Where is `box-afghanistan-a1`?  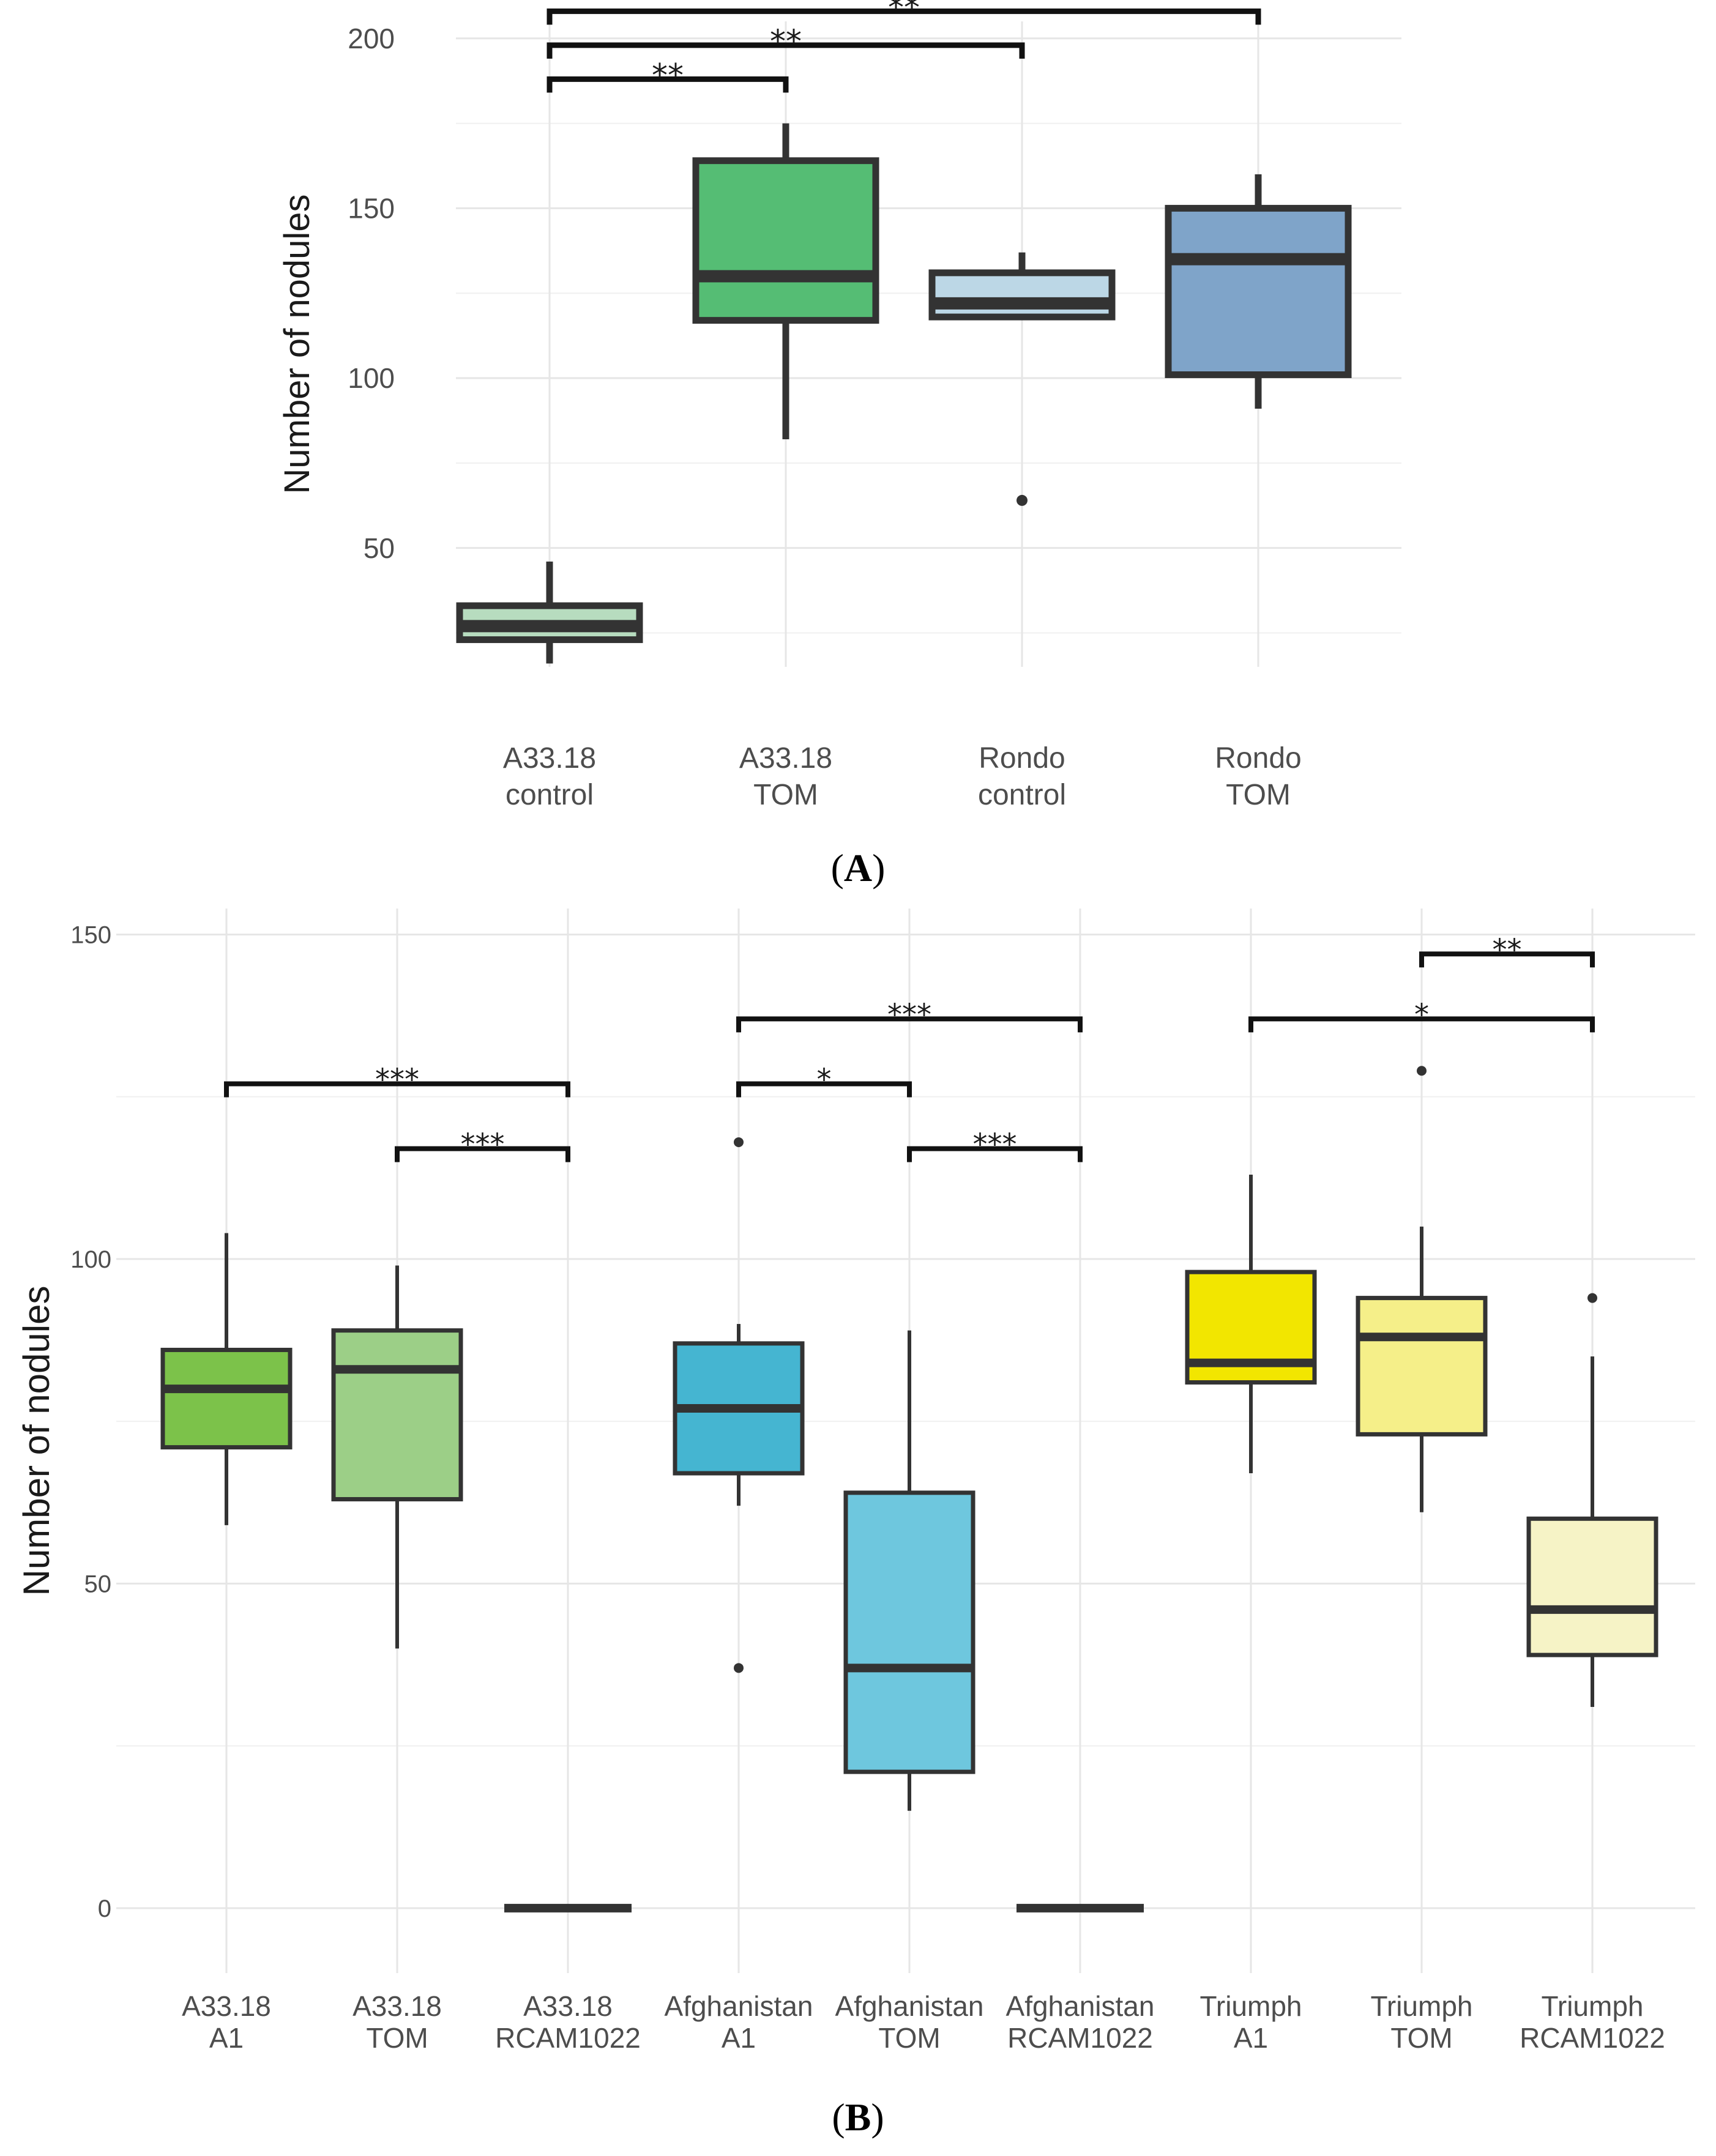
box-afghanistan-a1 is located at coordinates (739, 1405).